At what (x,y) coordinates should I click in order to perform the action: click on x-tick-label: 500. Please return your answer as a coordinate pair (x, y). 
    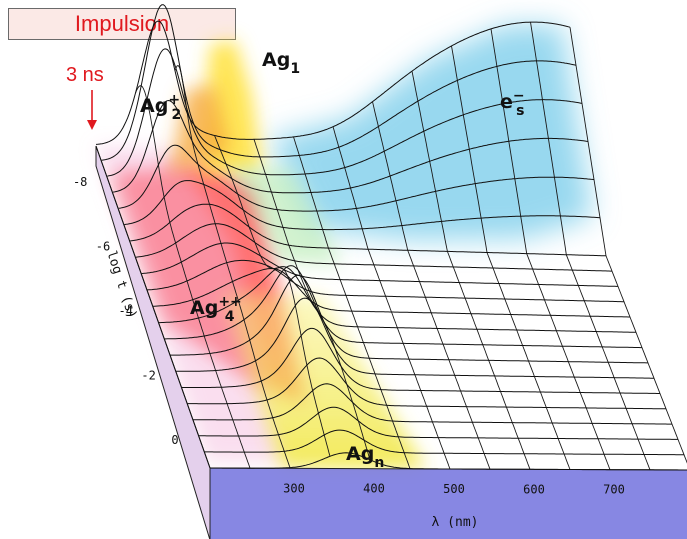
    Looking at the image, I should click on (454, 489).